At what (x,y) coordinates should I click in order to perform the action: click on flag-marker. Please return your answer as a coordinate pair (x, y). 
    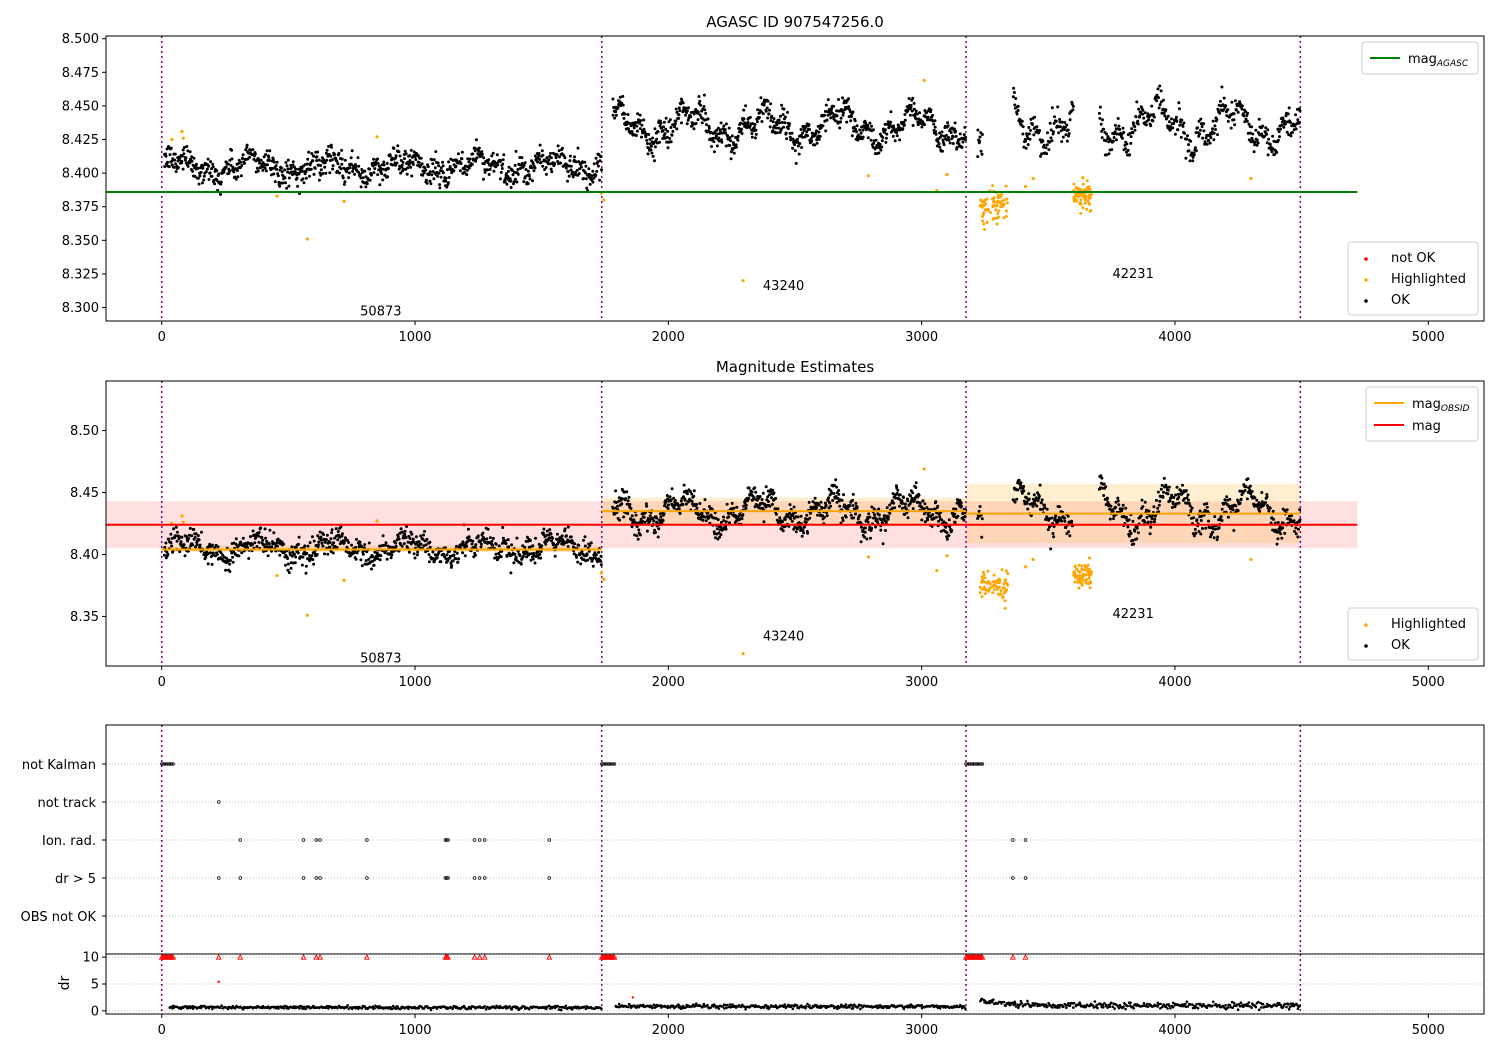
    Looking at the image, I should click on (320, 840).